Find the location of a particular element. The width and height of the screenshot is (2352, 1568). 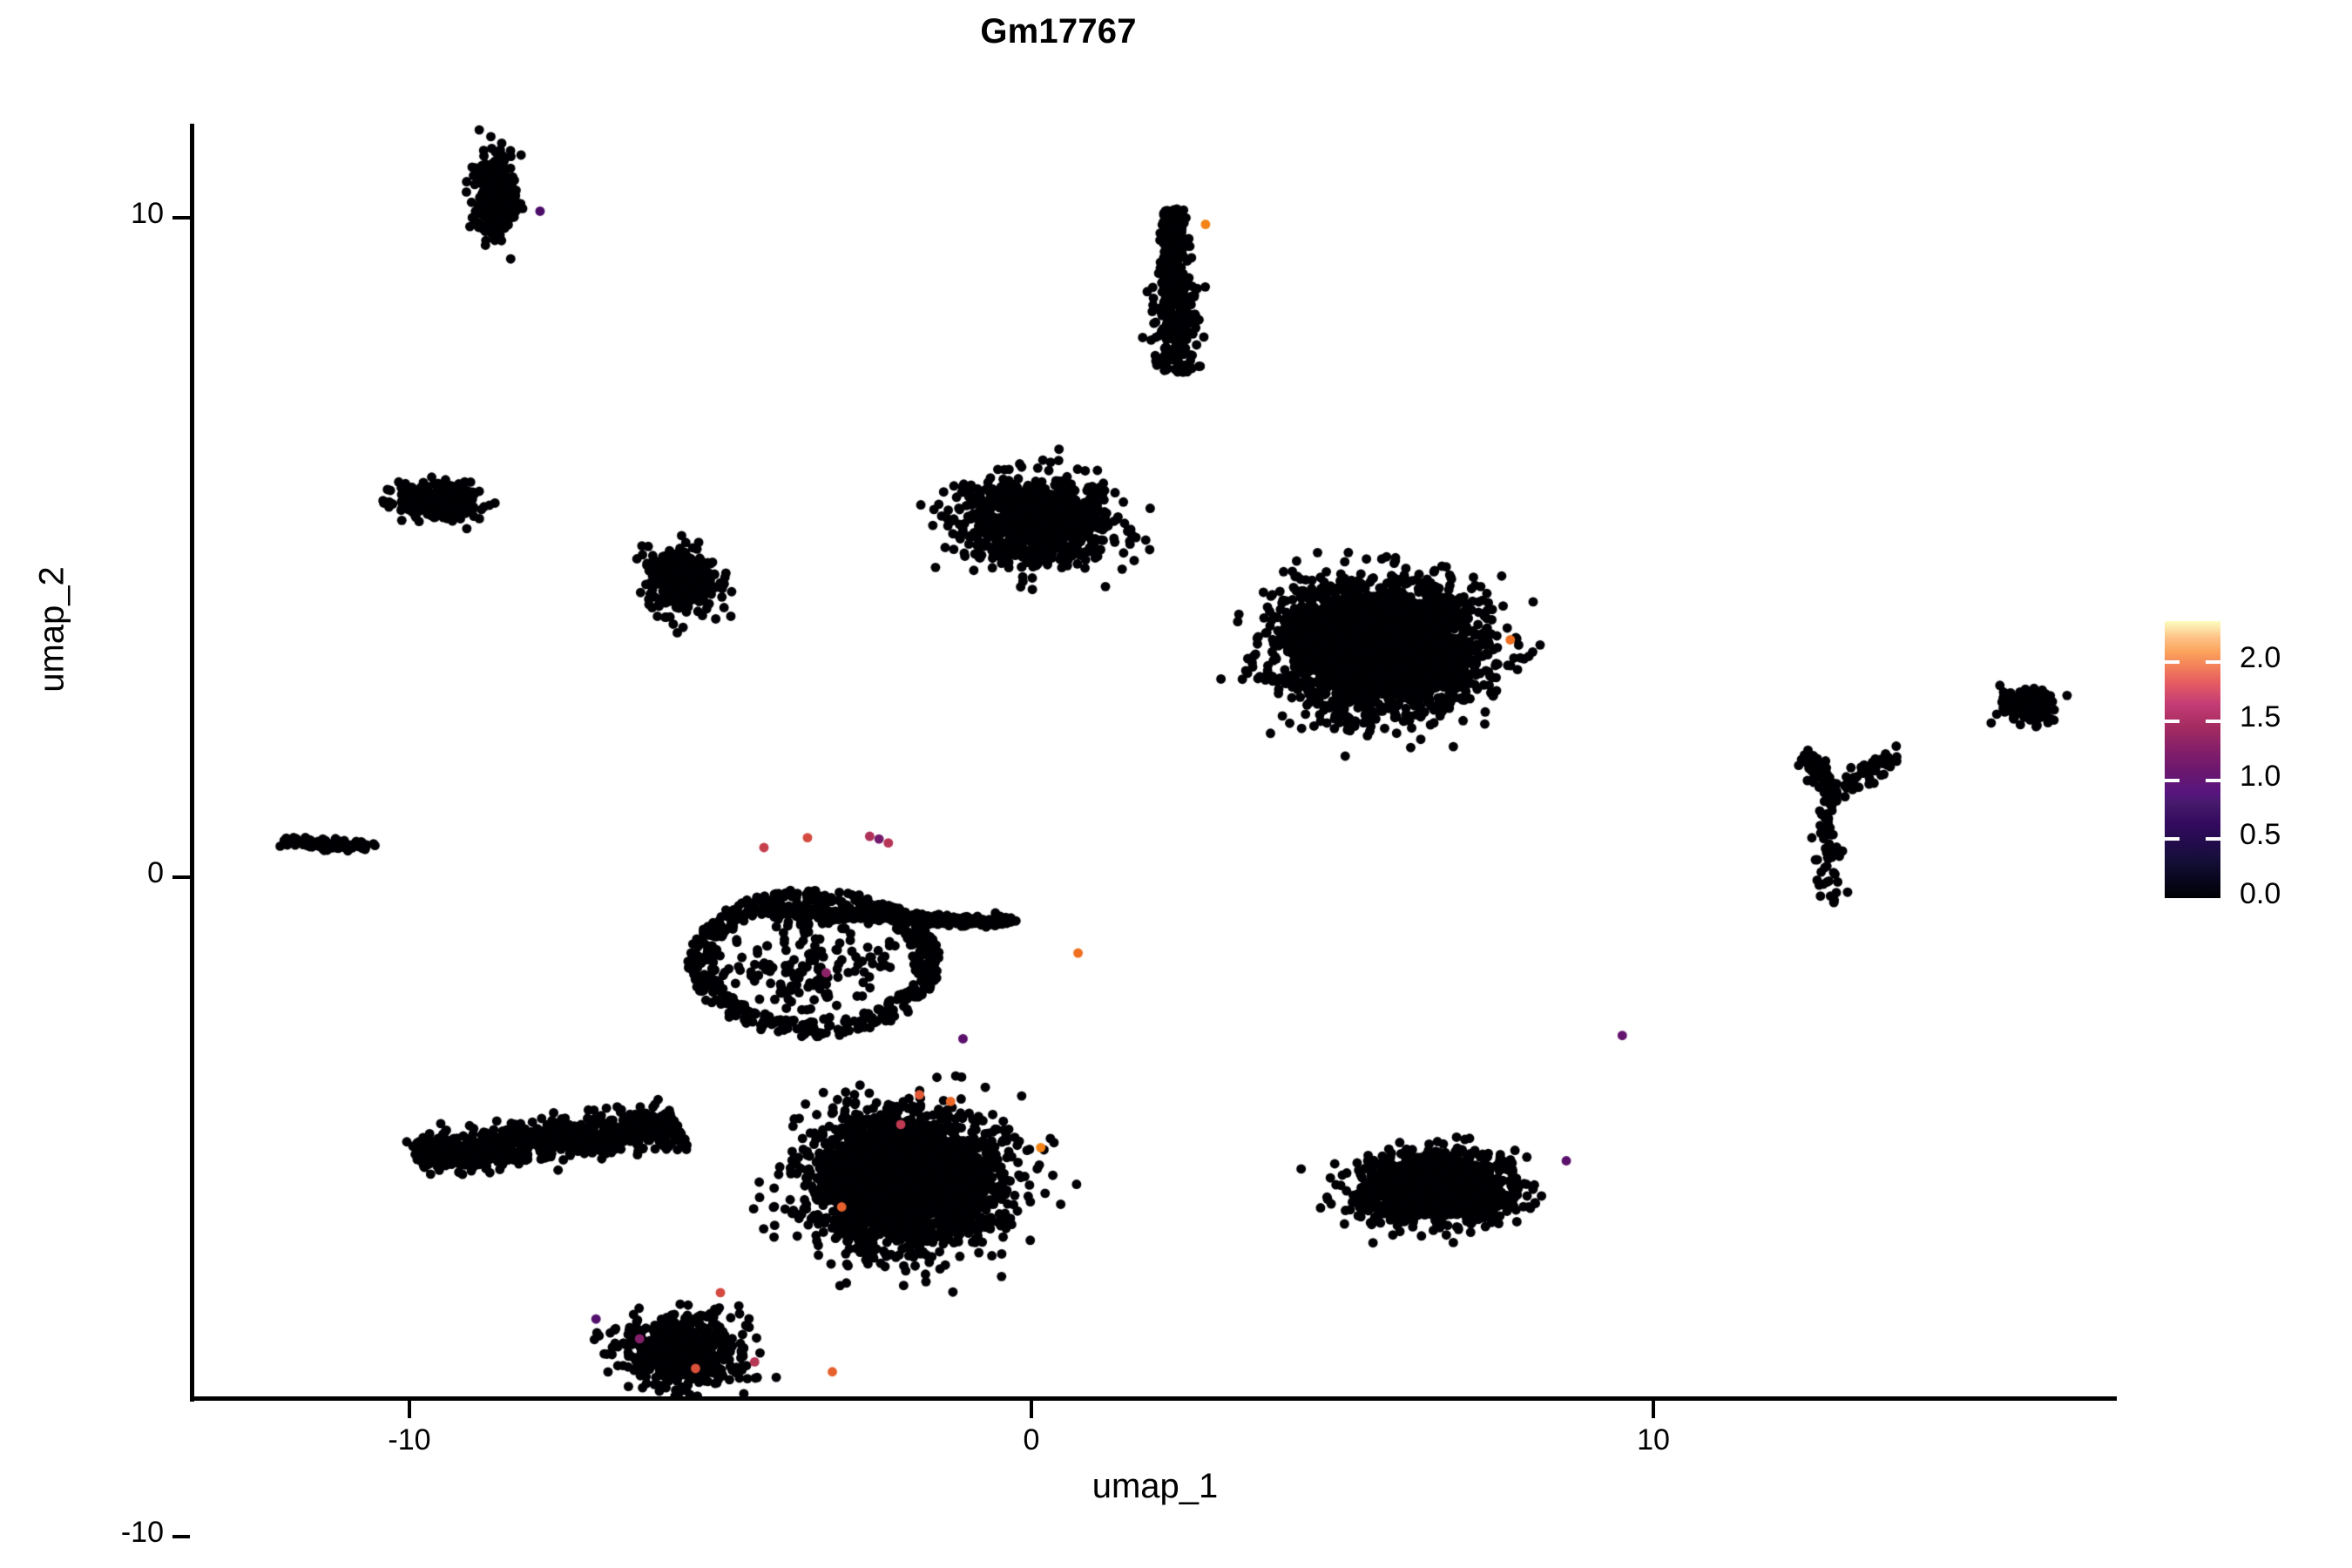

y-axis-line is located at coordinates (192, 763).